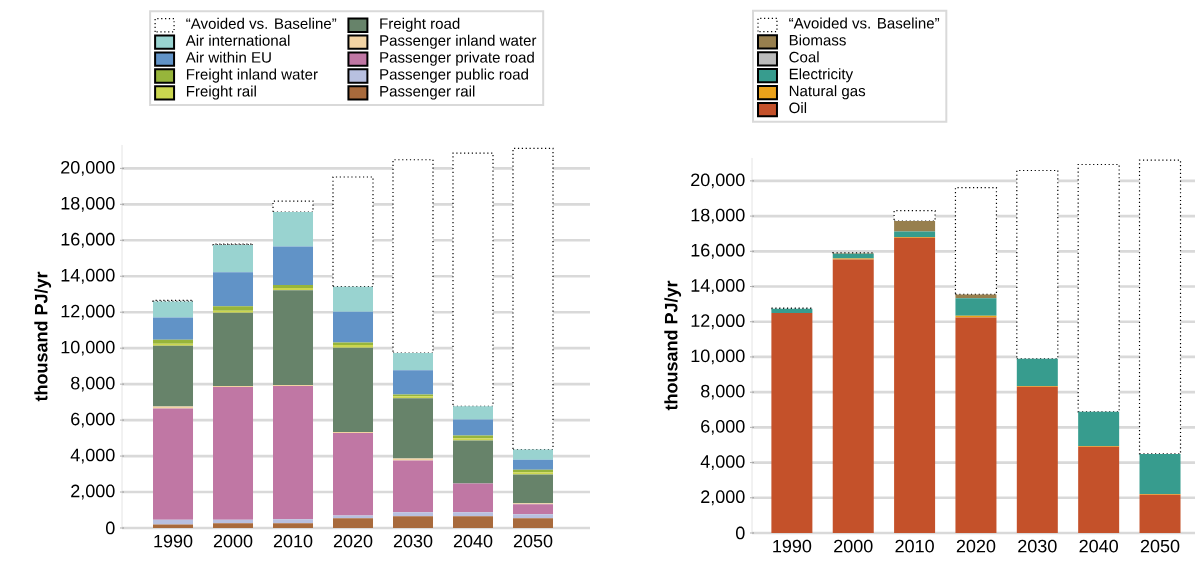 This screenshot has width=1203, height=567. What do you see at coordinates (221, 92) in the screenshot?
I see `legend-label: Freight rail` at bounding box center [221, 92].